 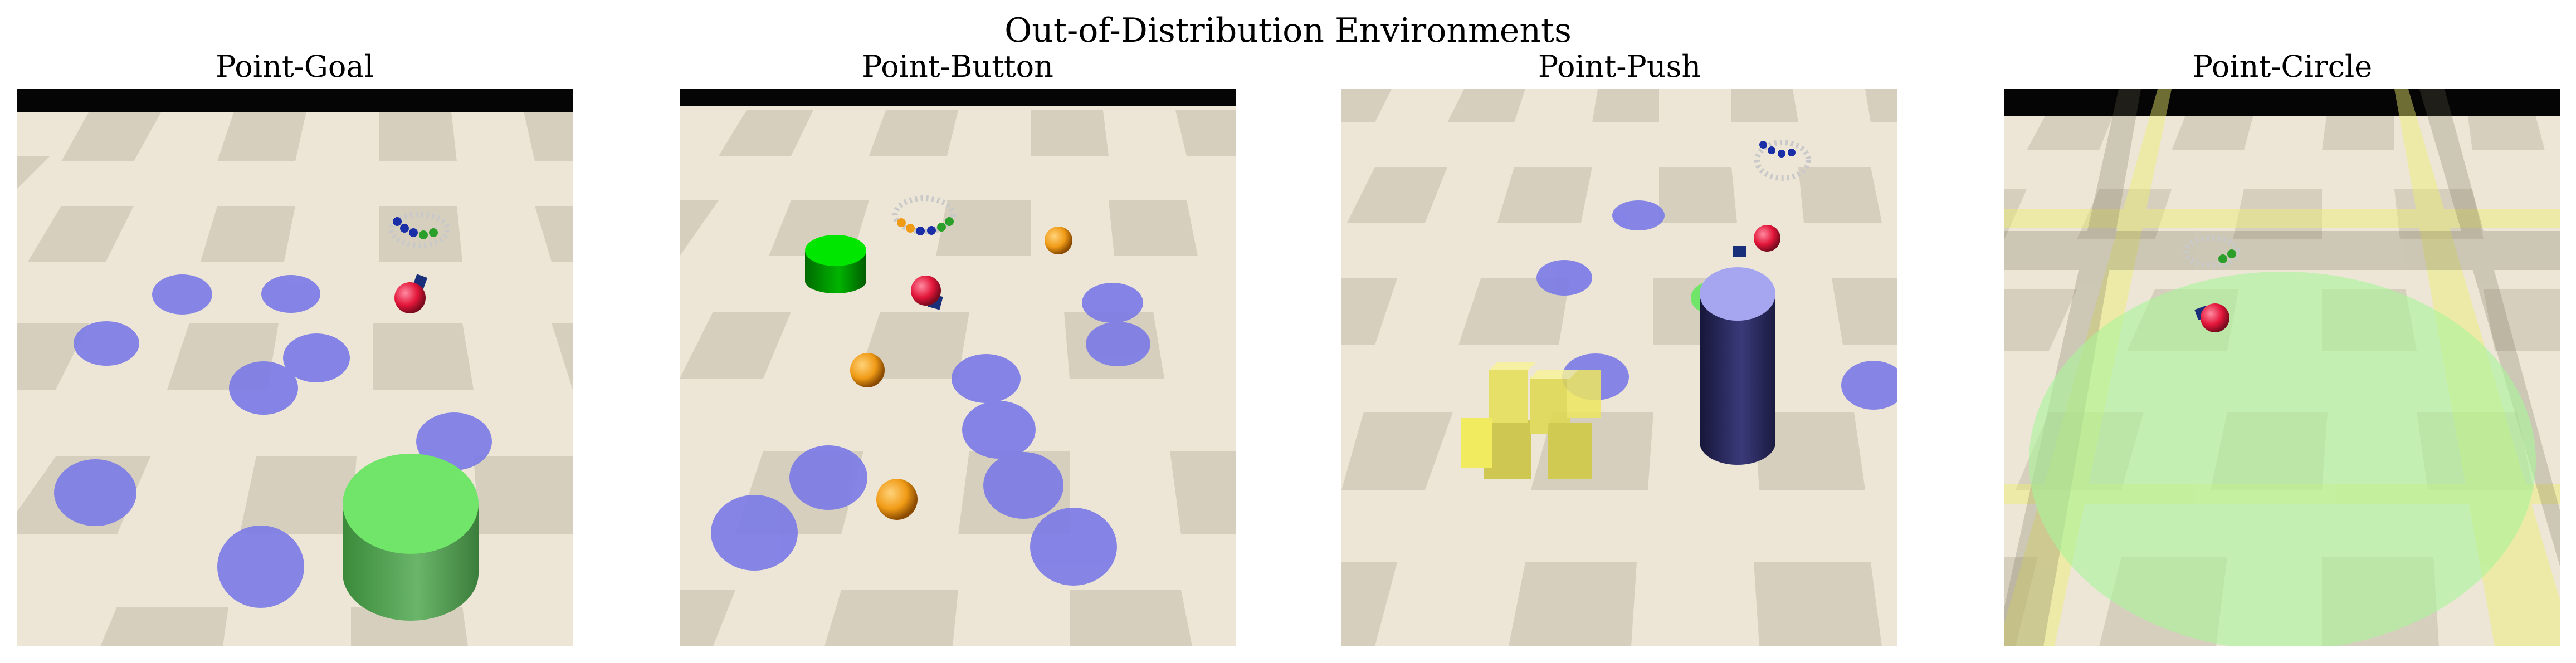 I want to click on push-box, so click(x=1531, y=420).